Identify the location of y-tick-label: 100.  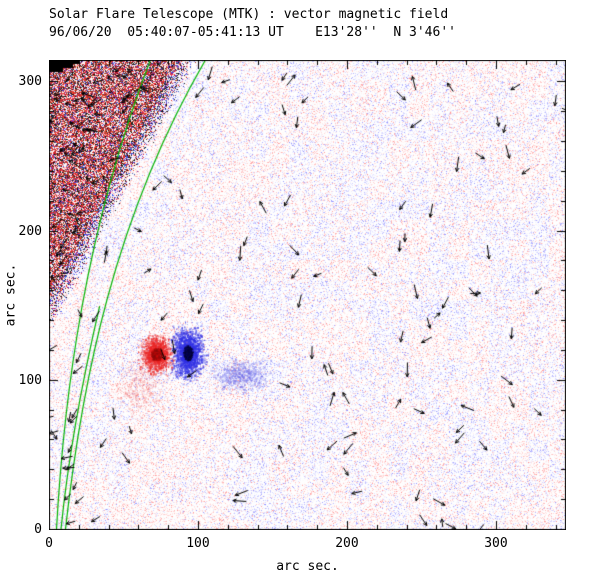
(30, 380).